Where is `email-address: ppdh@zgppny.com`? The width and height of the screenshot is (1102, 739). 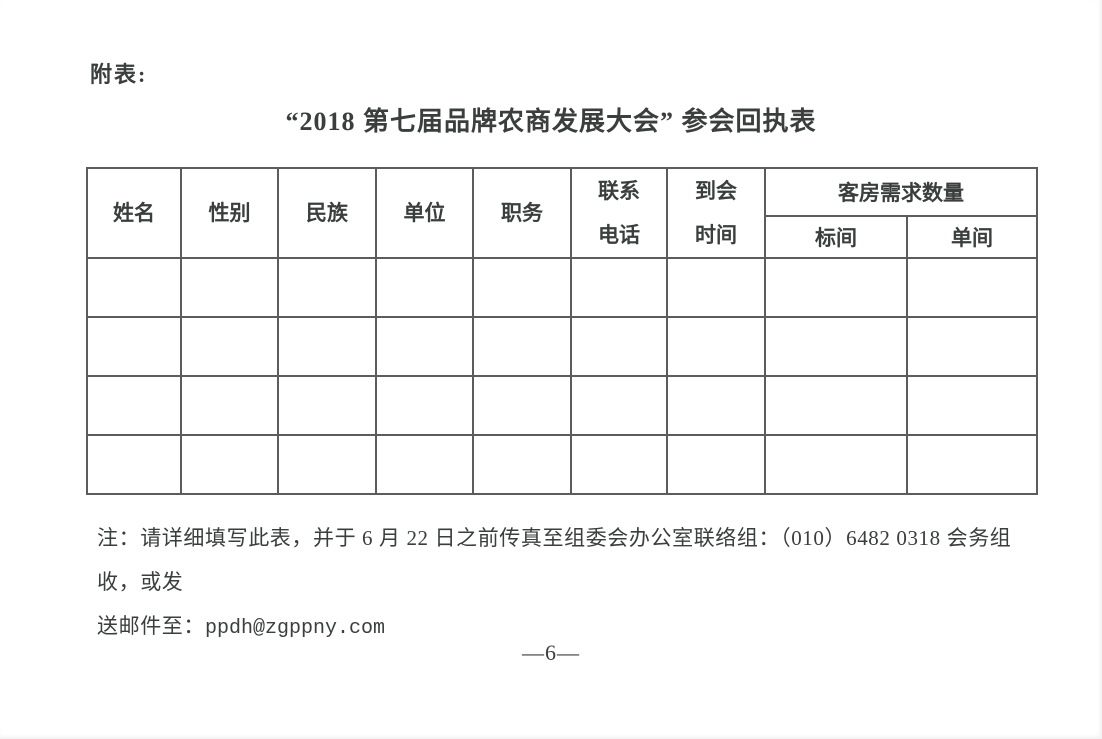 email-address: ppdh@zgppny.com is located at coordinates (295, 628).